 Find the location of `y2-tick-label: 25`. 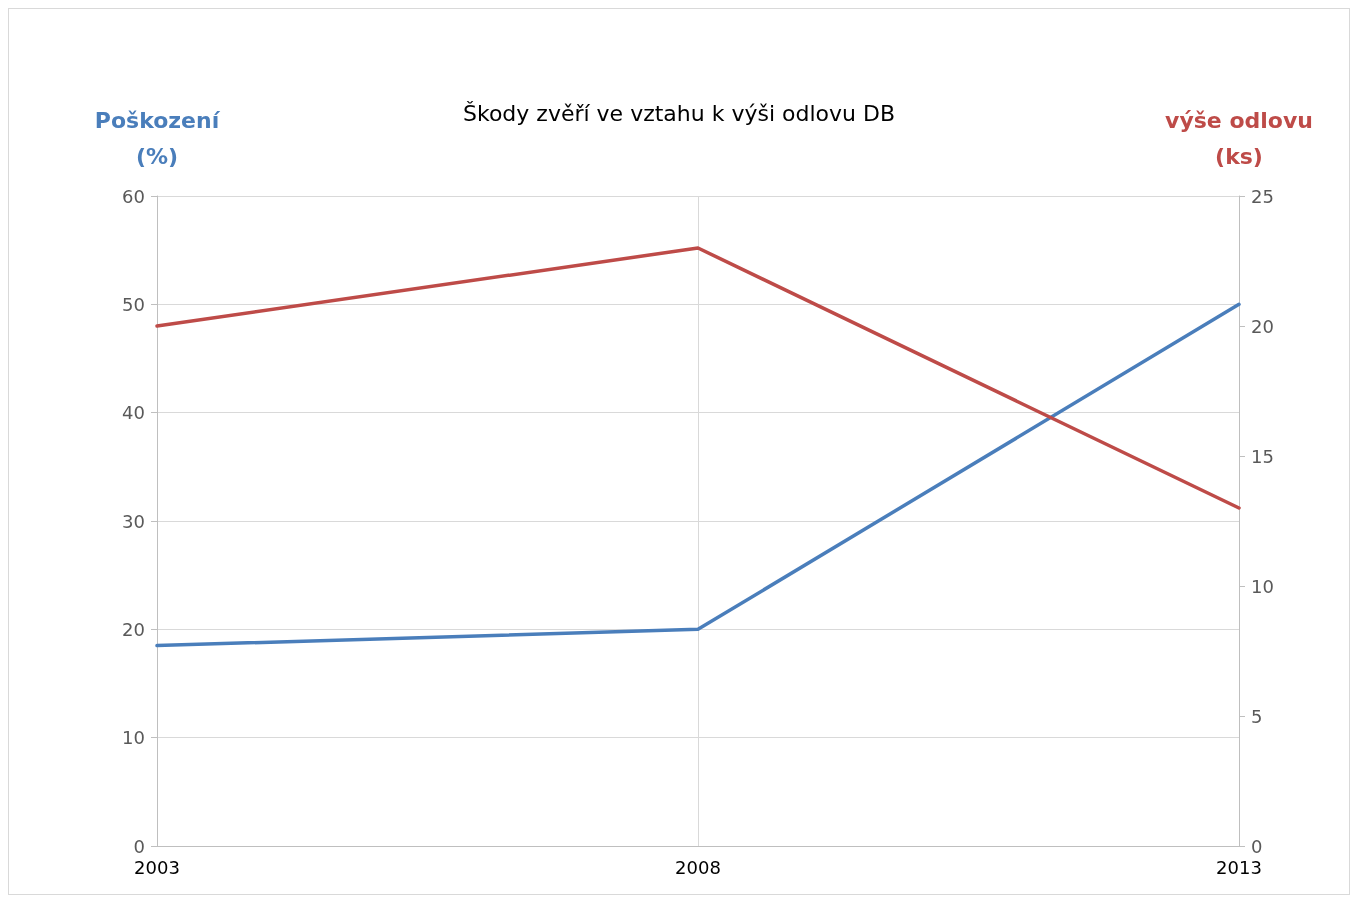

y2-tick-label: 25 is located at coordinates (1262, 196).